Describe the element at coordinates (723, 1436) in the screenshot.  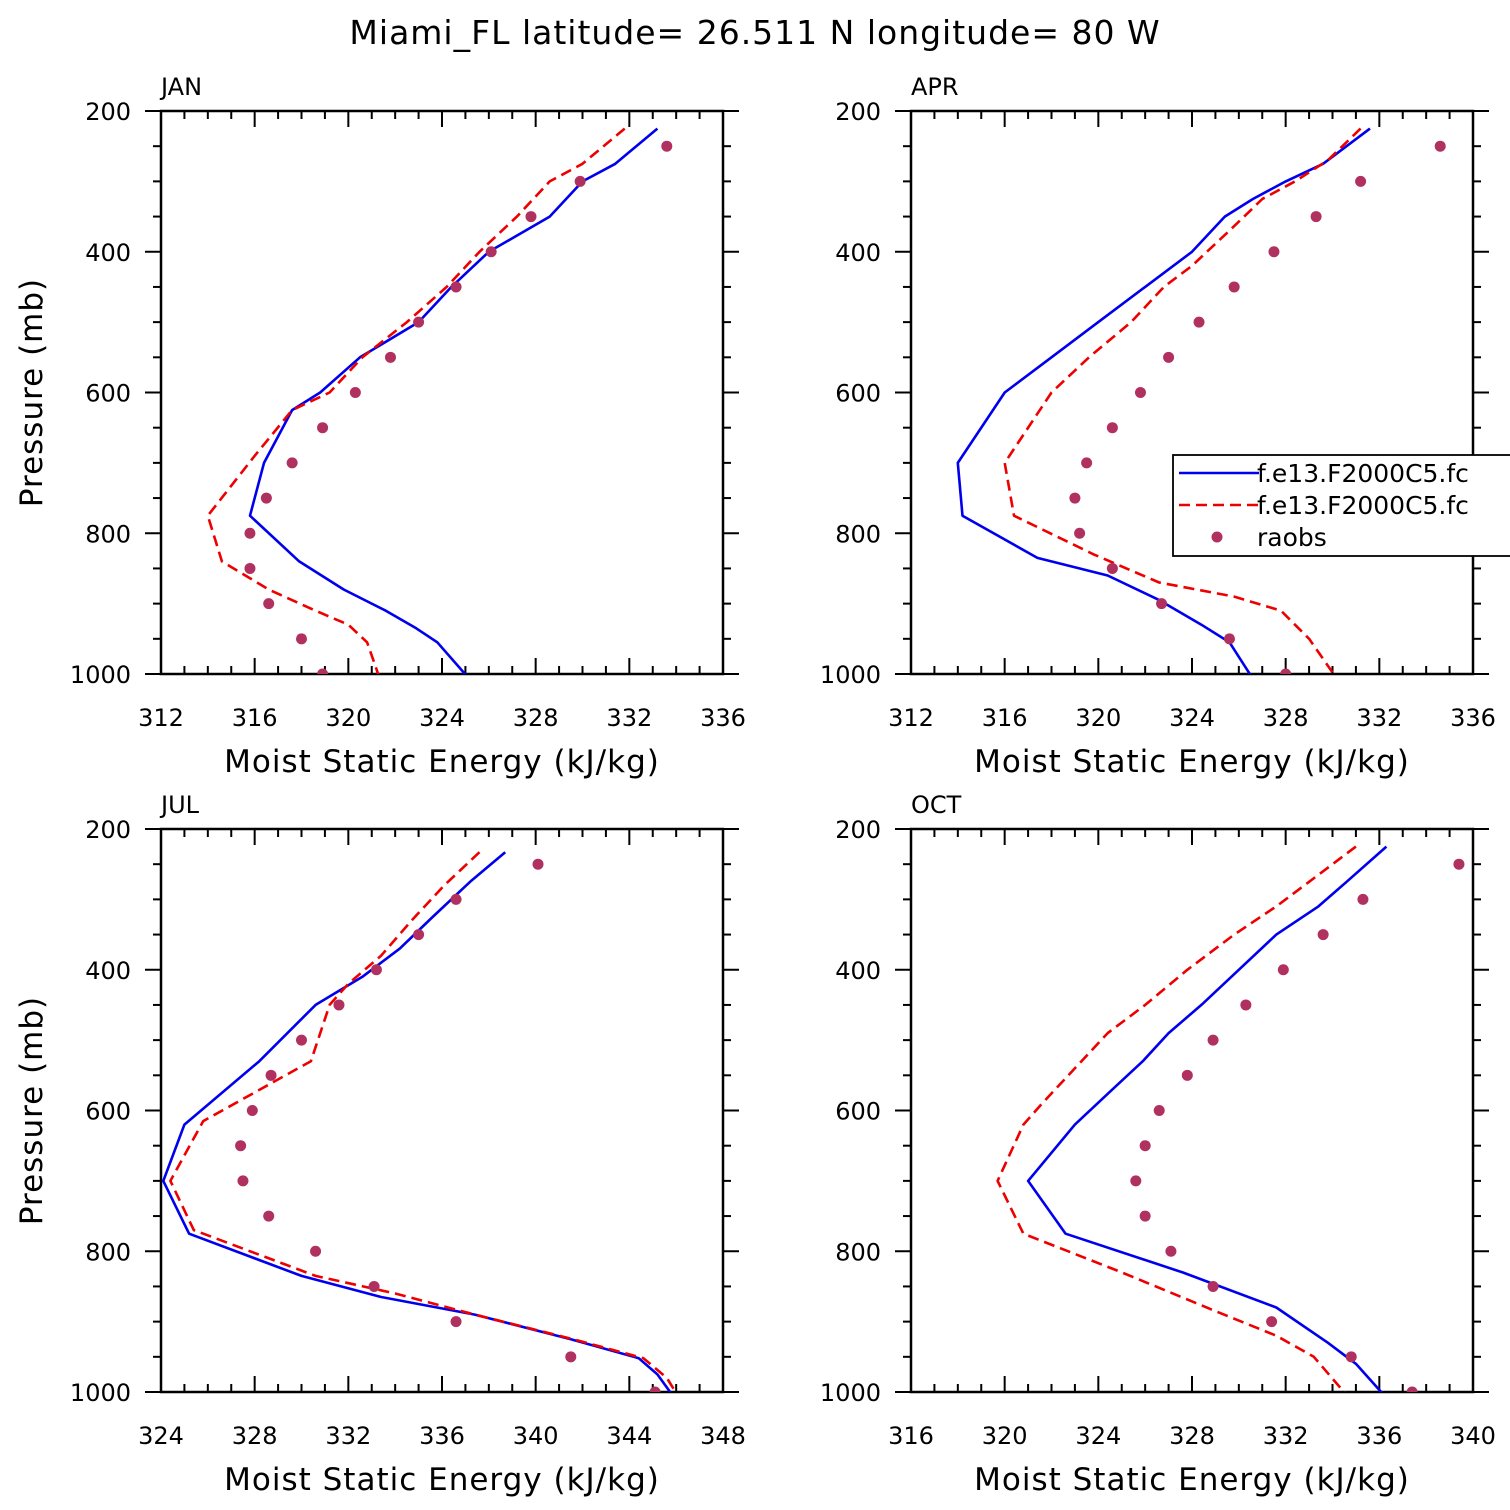
I see `x-tick-label: 348` at that location.